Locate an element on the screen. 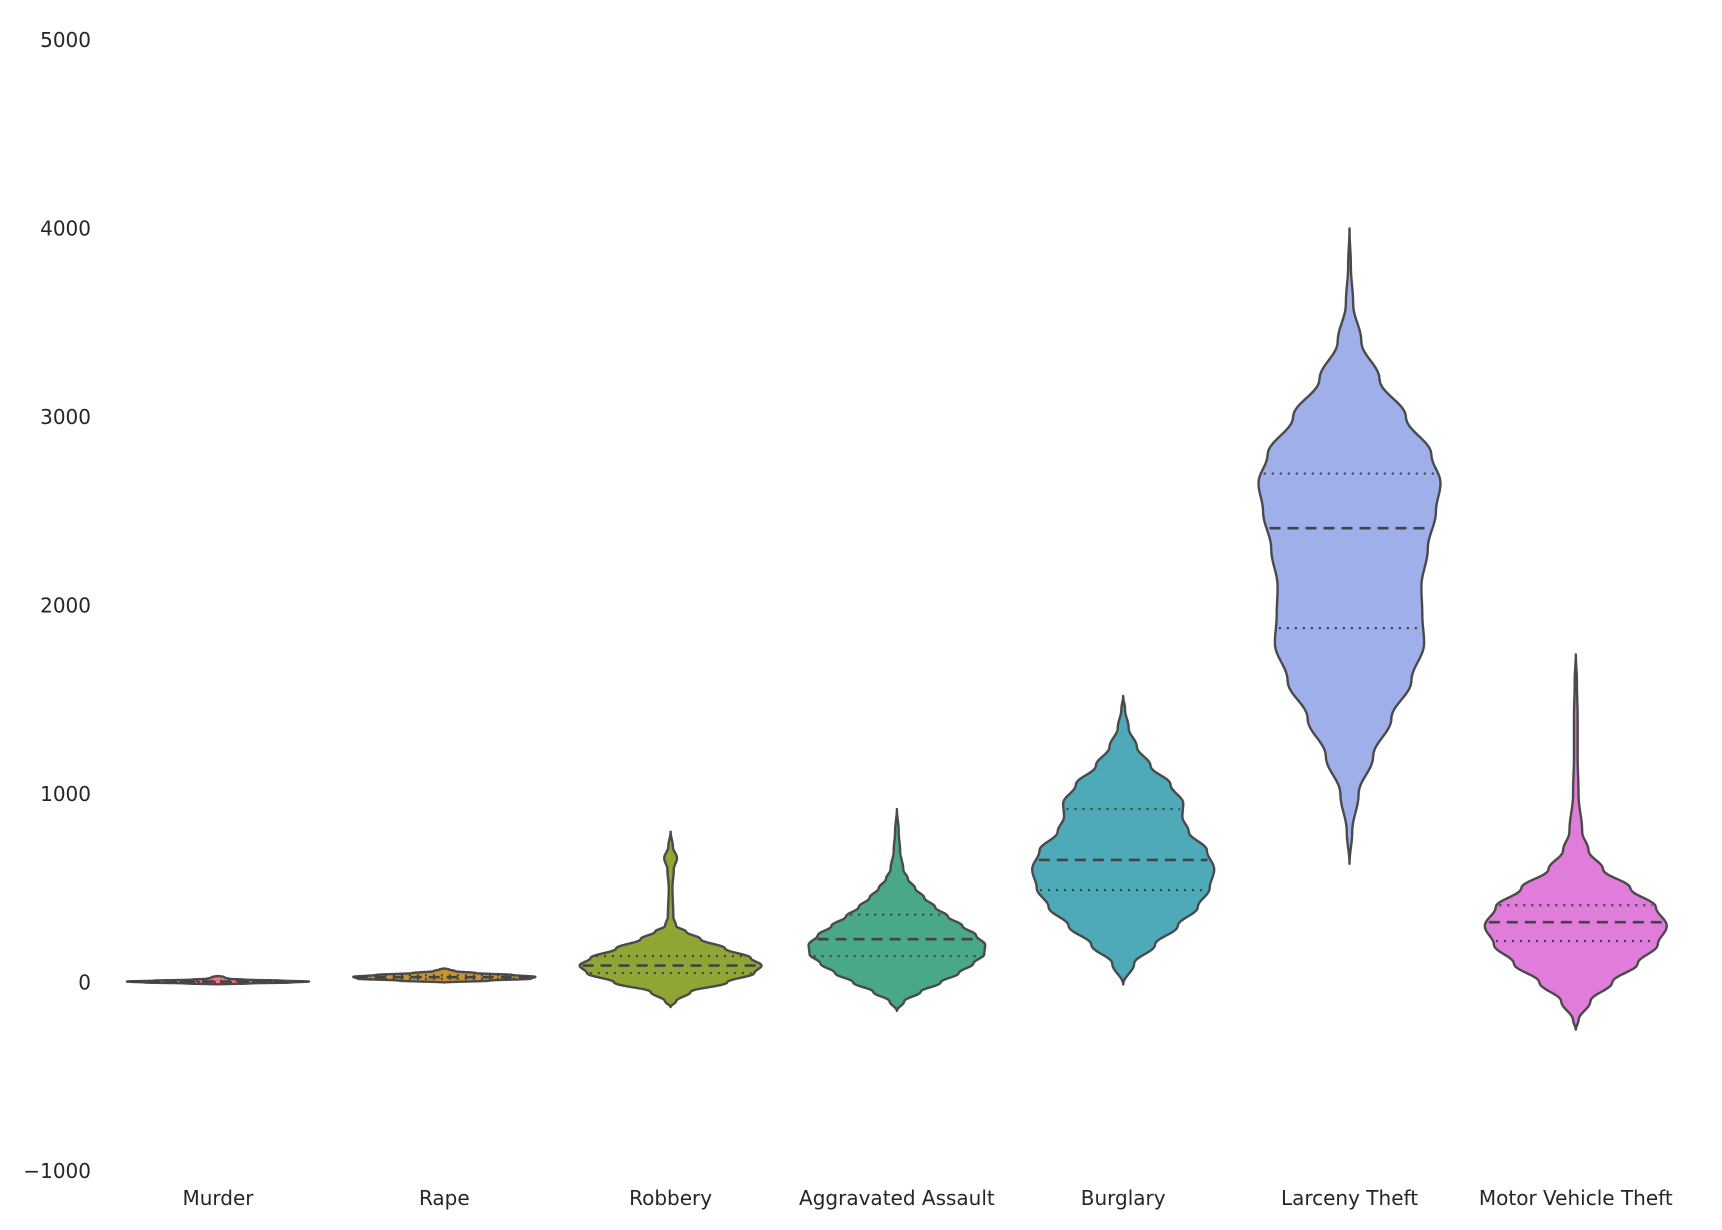 This screenshot has width=1722, height=1230. violin-rape is located at coordinates (444, 975).